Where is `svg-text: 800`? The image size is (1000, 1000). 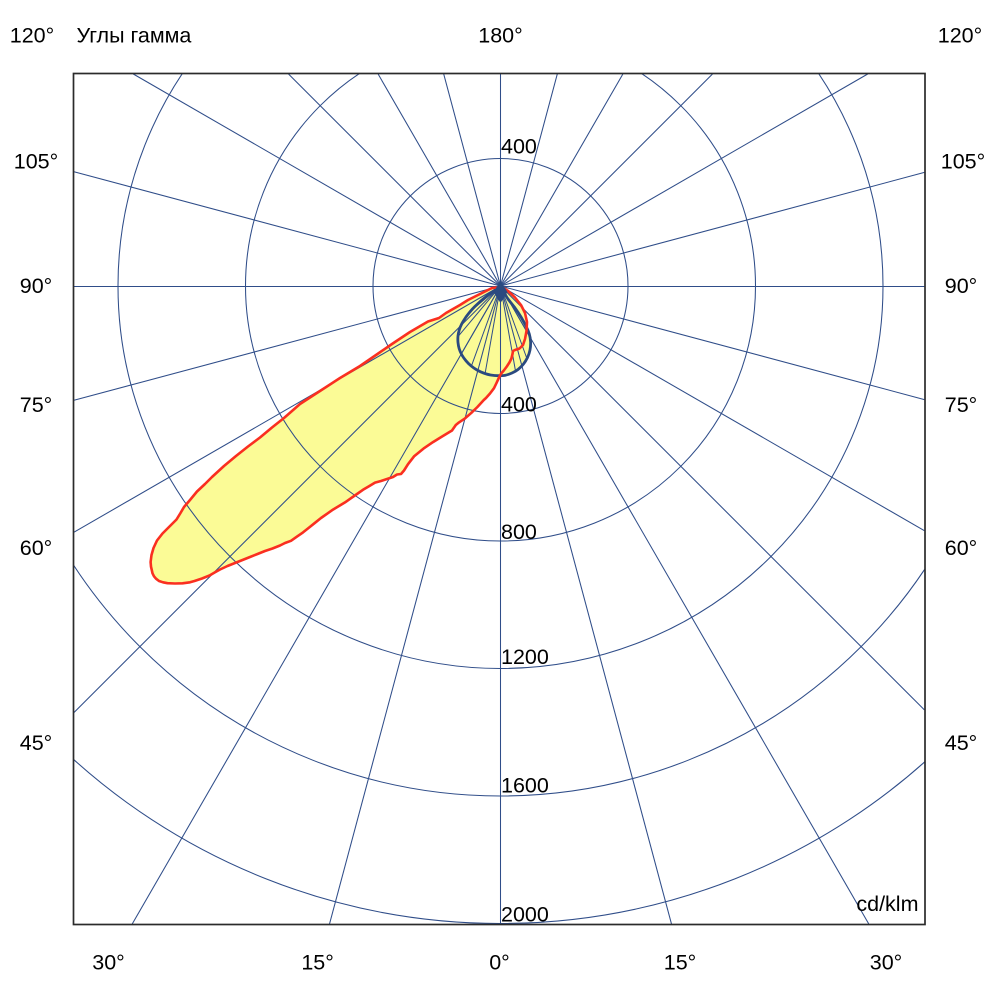
svg-text: 800 is located at coordinates (519, 532).